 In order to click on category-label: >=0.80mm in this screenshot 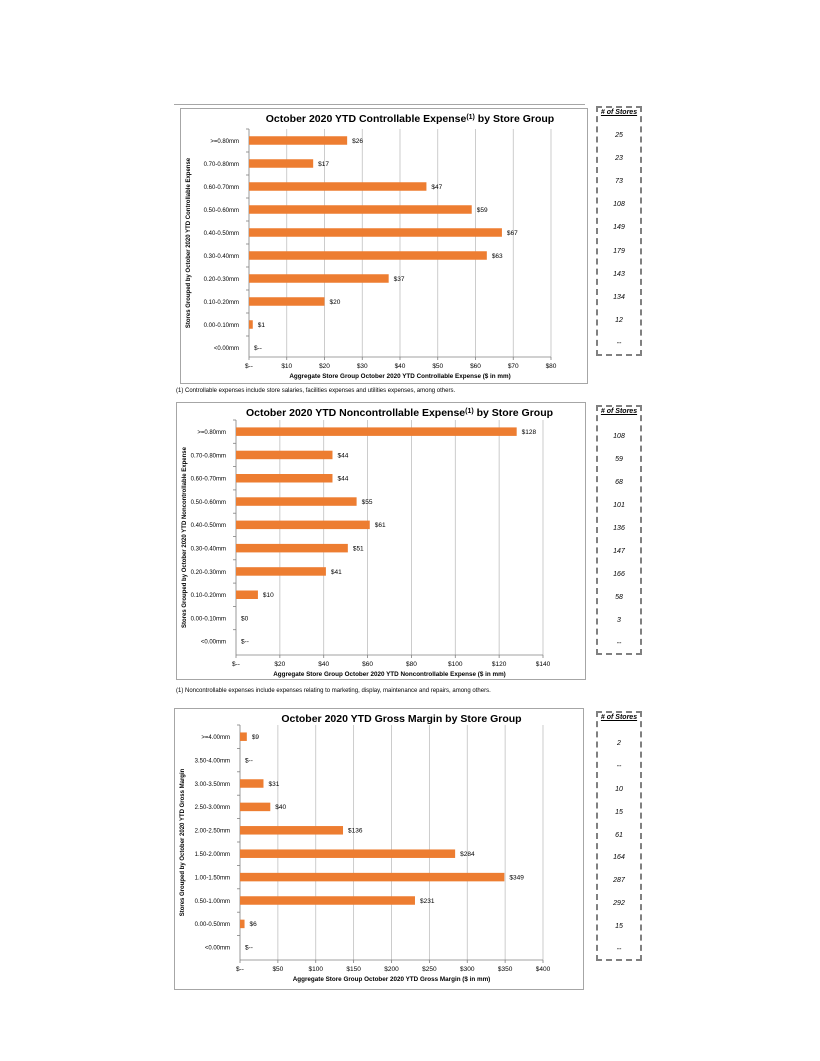, I will do `click(224, 142)`.